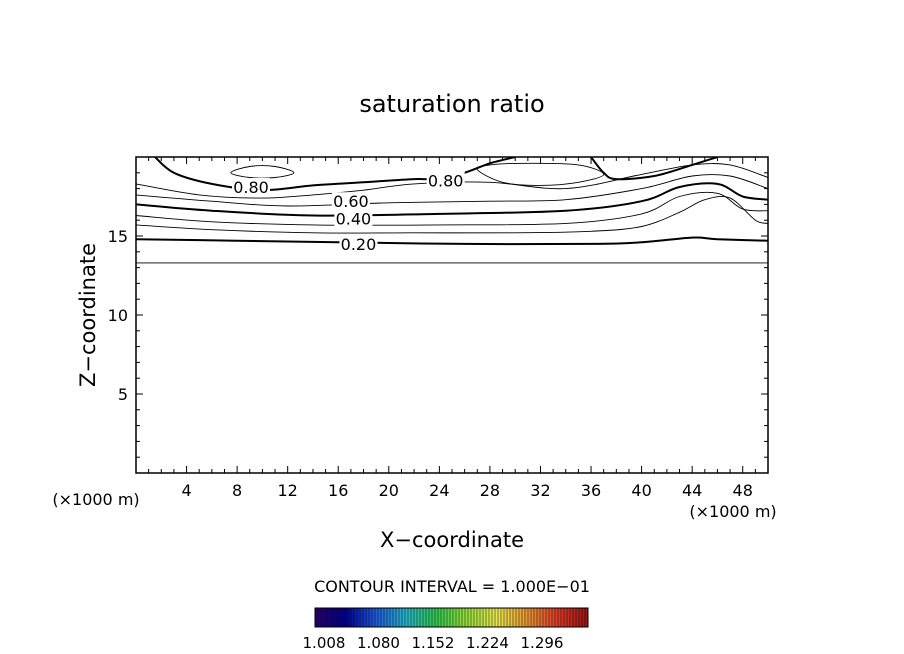  I want to click on x-tick-label: 20, so click(389, 490).